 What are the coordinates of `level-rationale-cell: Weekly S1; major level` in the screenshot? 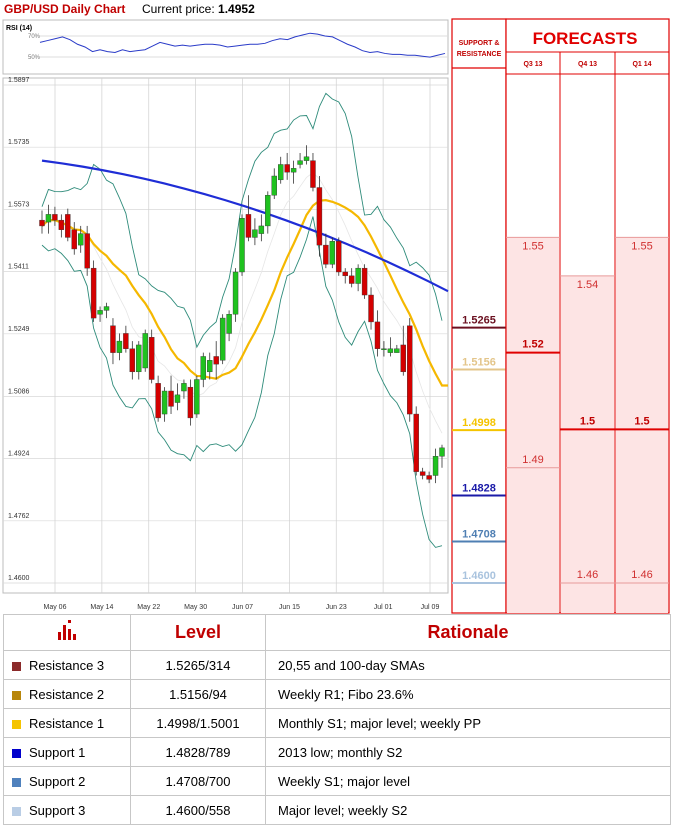 It's located at (468, 781).